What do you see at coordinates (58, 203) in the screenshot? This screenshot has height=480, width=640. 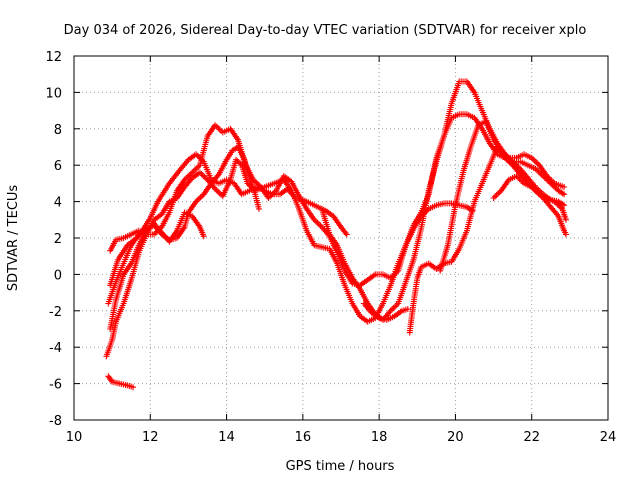 I see `y-tick-label: 4` at bounding box center [58, 203].